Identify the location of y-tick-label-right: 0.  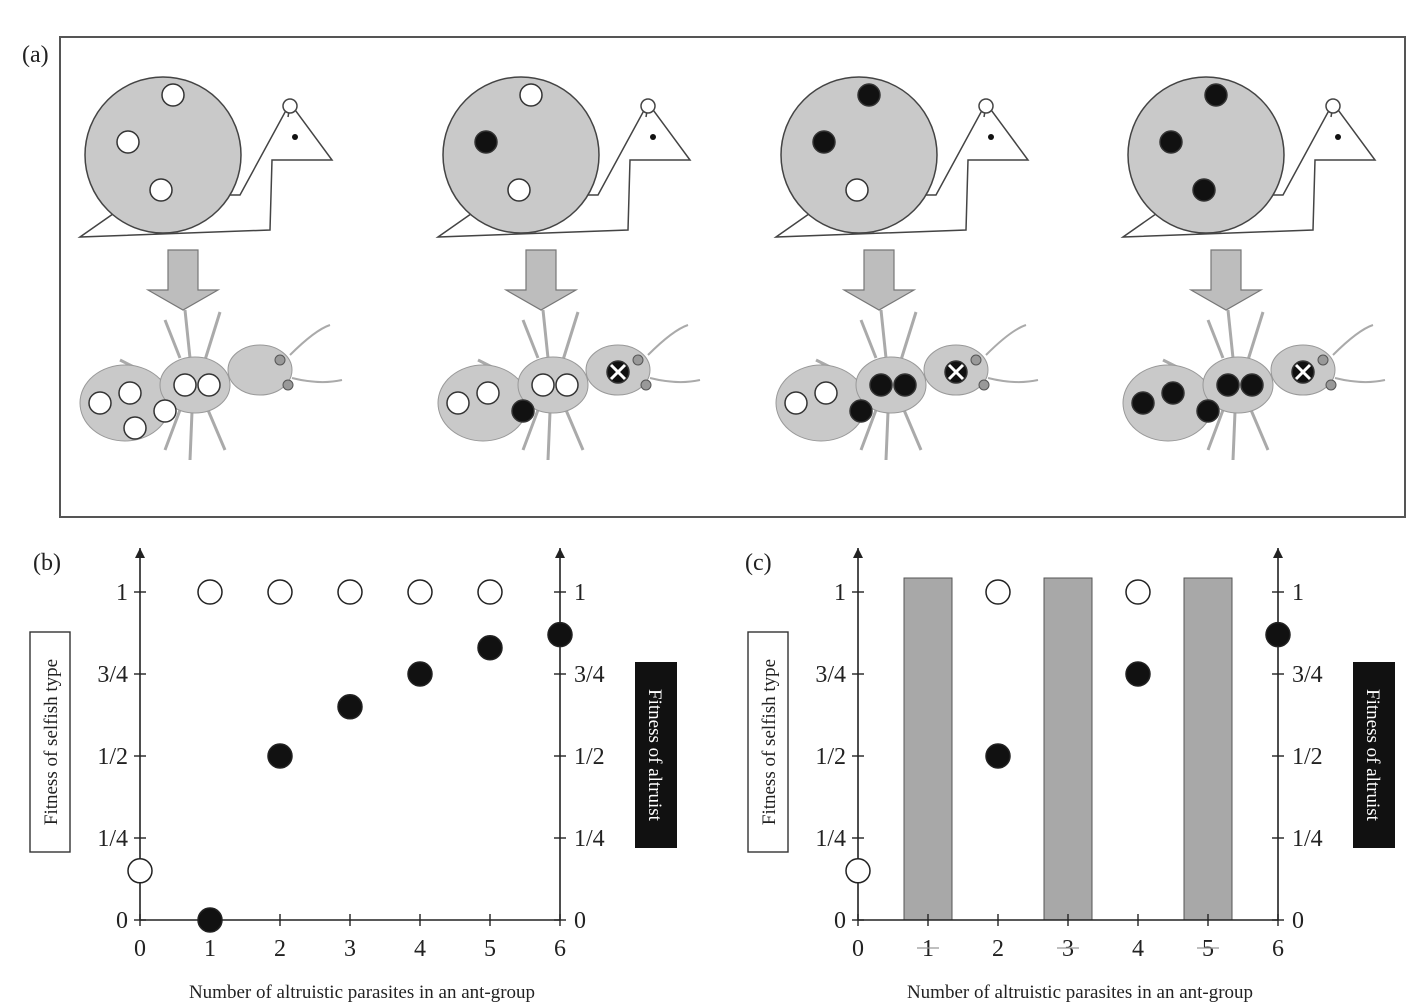
(580, 921).